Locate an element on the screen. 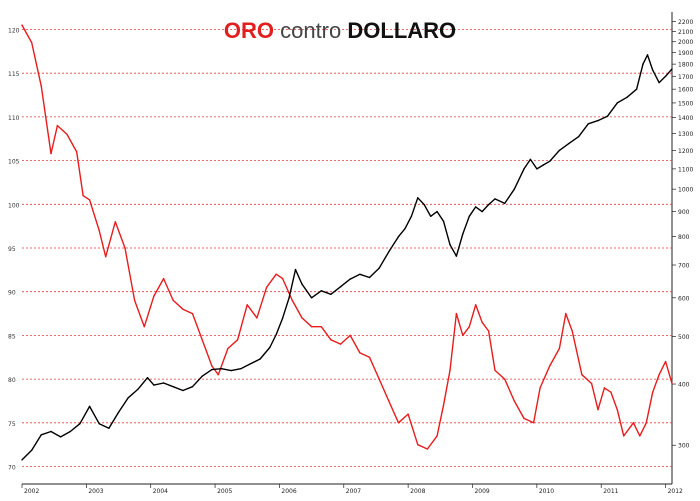 The width and height of the screenshot is (700, 501). left-tick-label-110: 110 is located at coordinates (14, 118).